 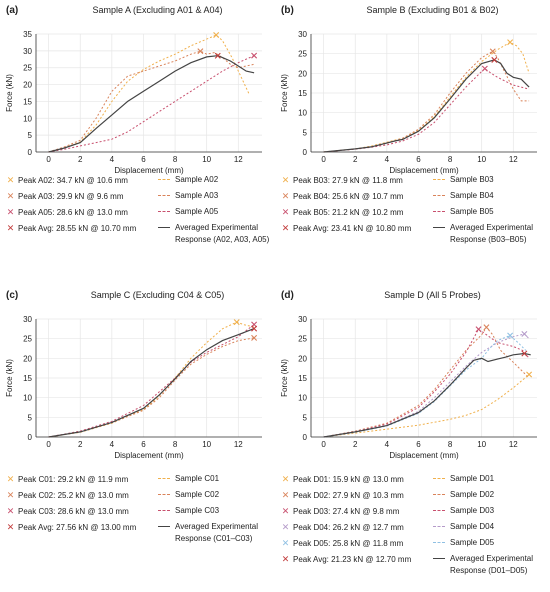 I want to click on legend-series-label: Sample B03, so click(x=472, y=179).